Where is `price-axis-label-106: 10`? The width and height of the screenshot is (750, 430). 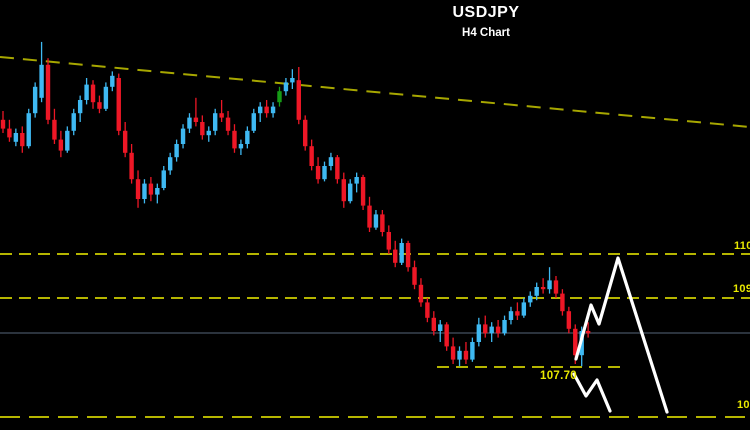 price-axis-label-106: 10 is located at coordinates (743, 405).